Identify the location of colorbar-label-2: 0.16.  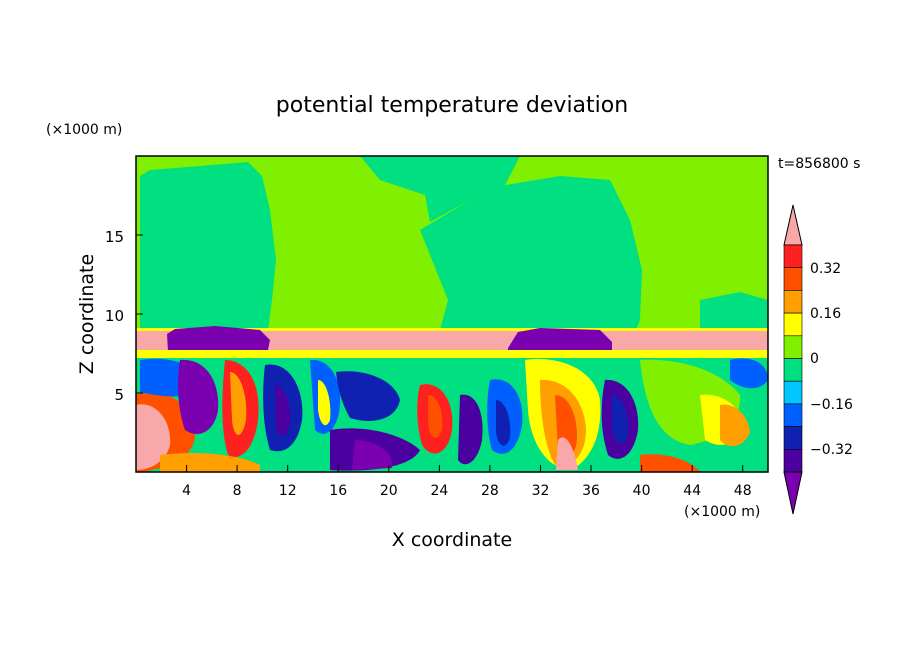
(825, 314).